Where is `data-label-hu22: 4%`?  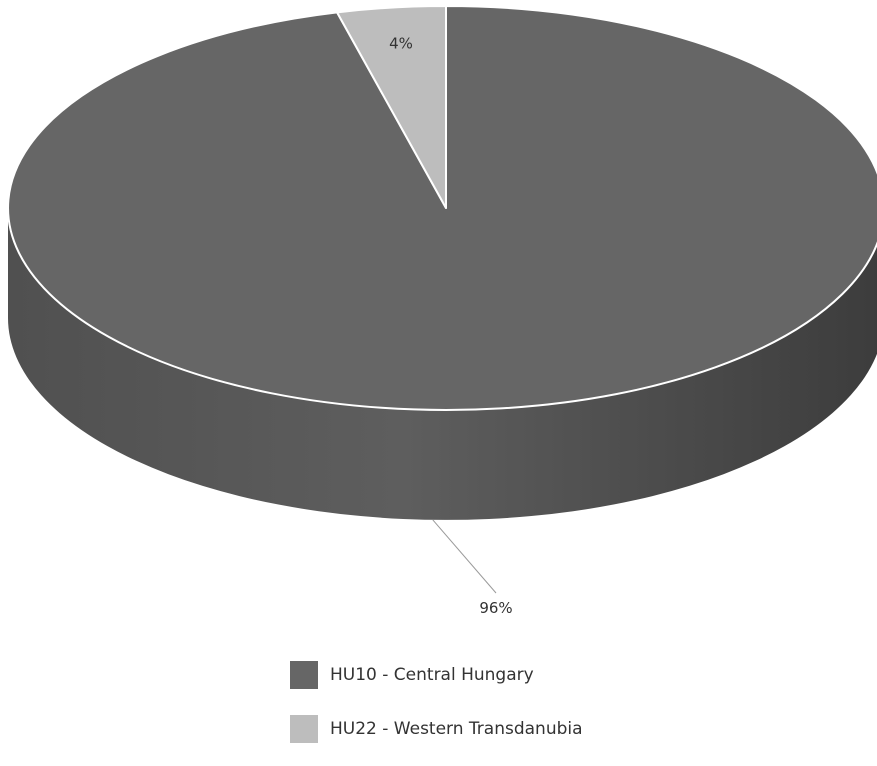 data-label-hu22: 4% is located at coordinates (401, 44).